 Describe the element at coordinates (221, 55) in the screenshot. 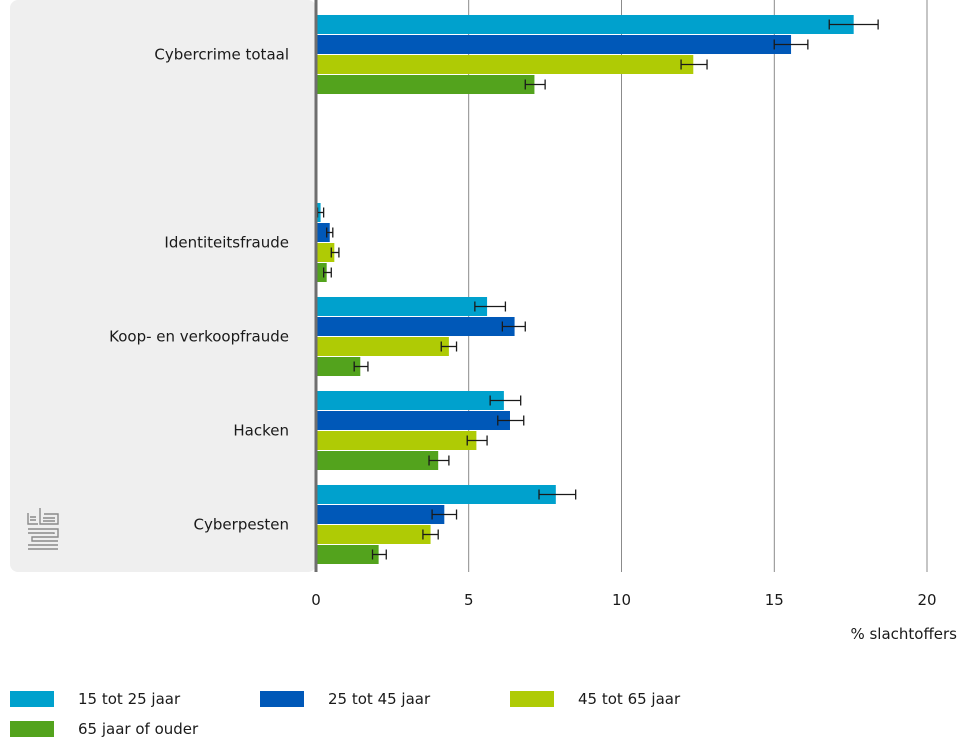

I see `category-label: Cybercrime totaal` at that location.